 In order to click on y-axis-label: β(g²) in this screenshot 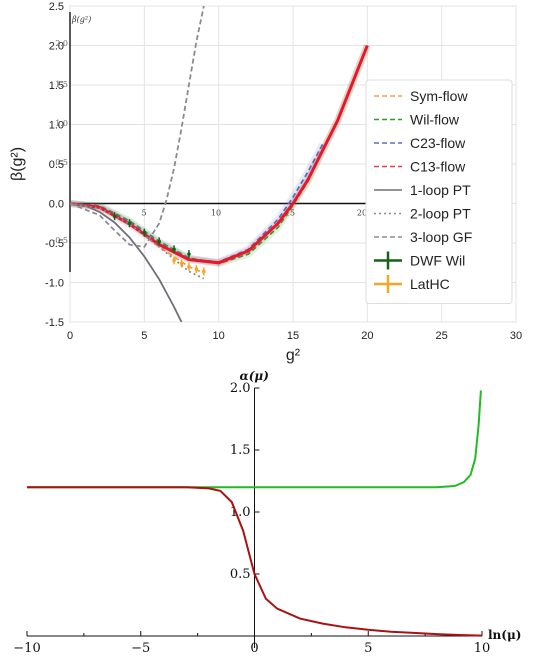, I will do `click(17, 164)`.